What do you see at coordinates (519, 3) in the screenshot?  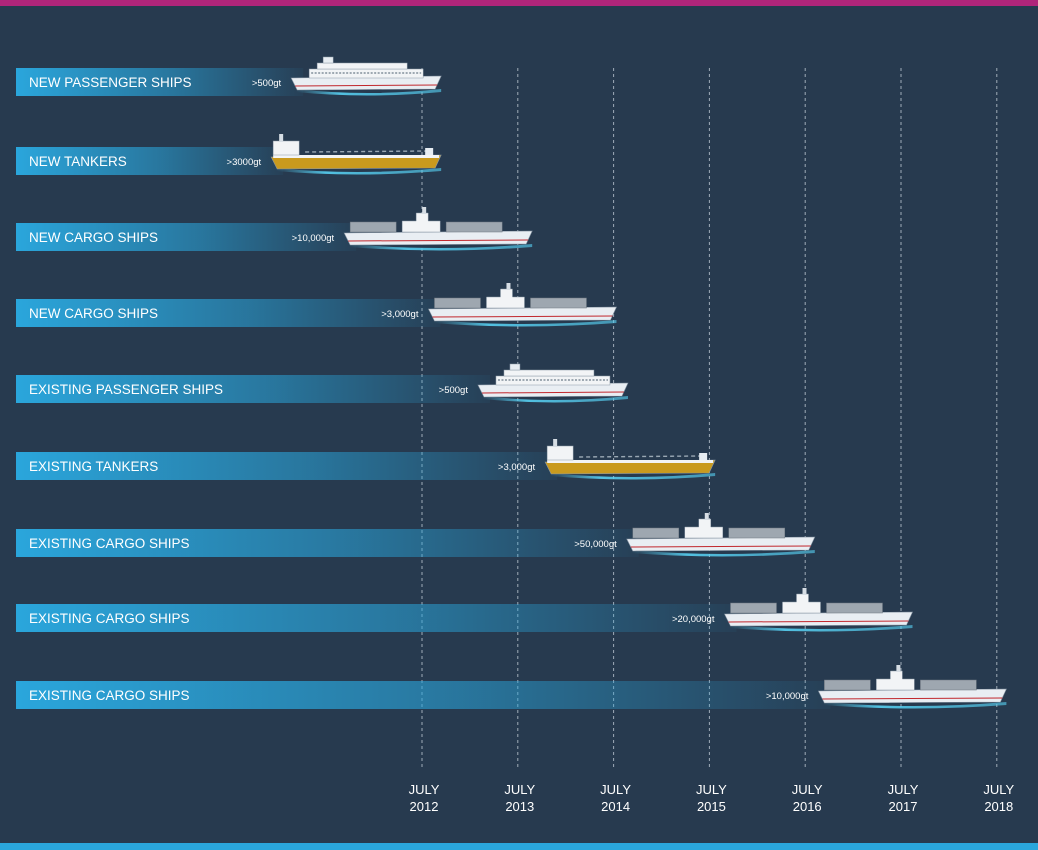 I see `top-stripe` at bounding box center [519, 3].